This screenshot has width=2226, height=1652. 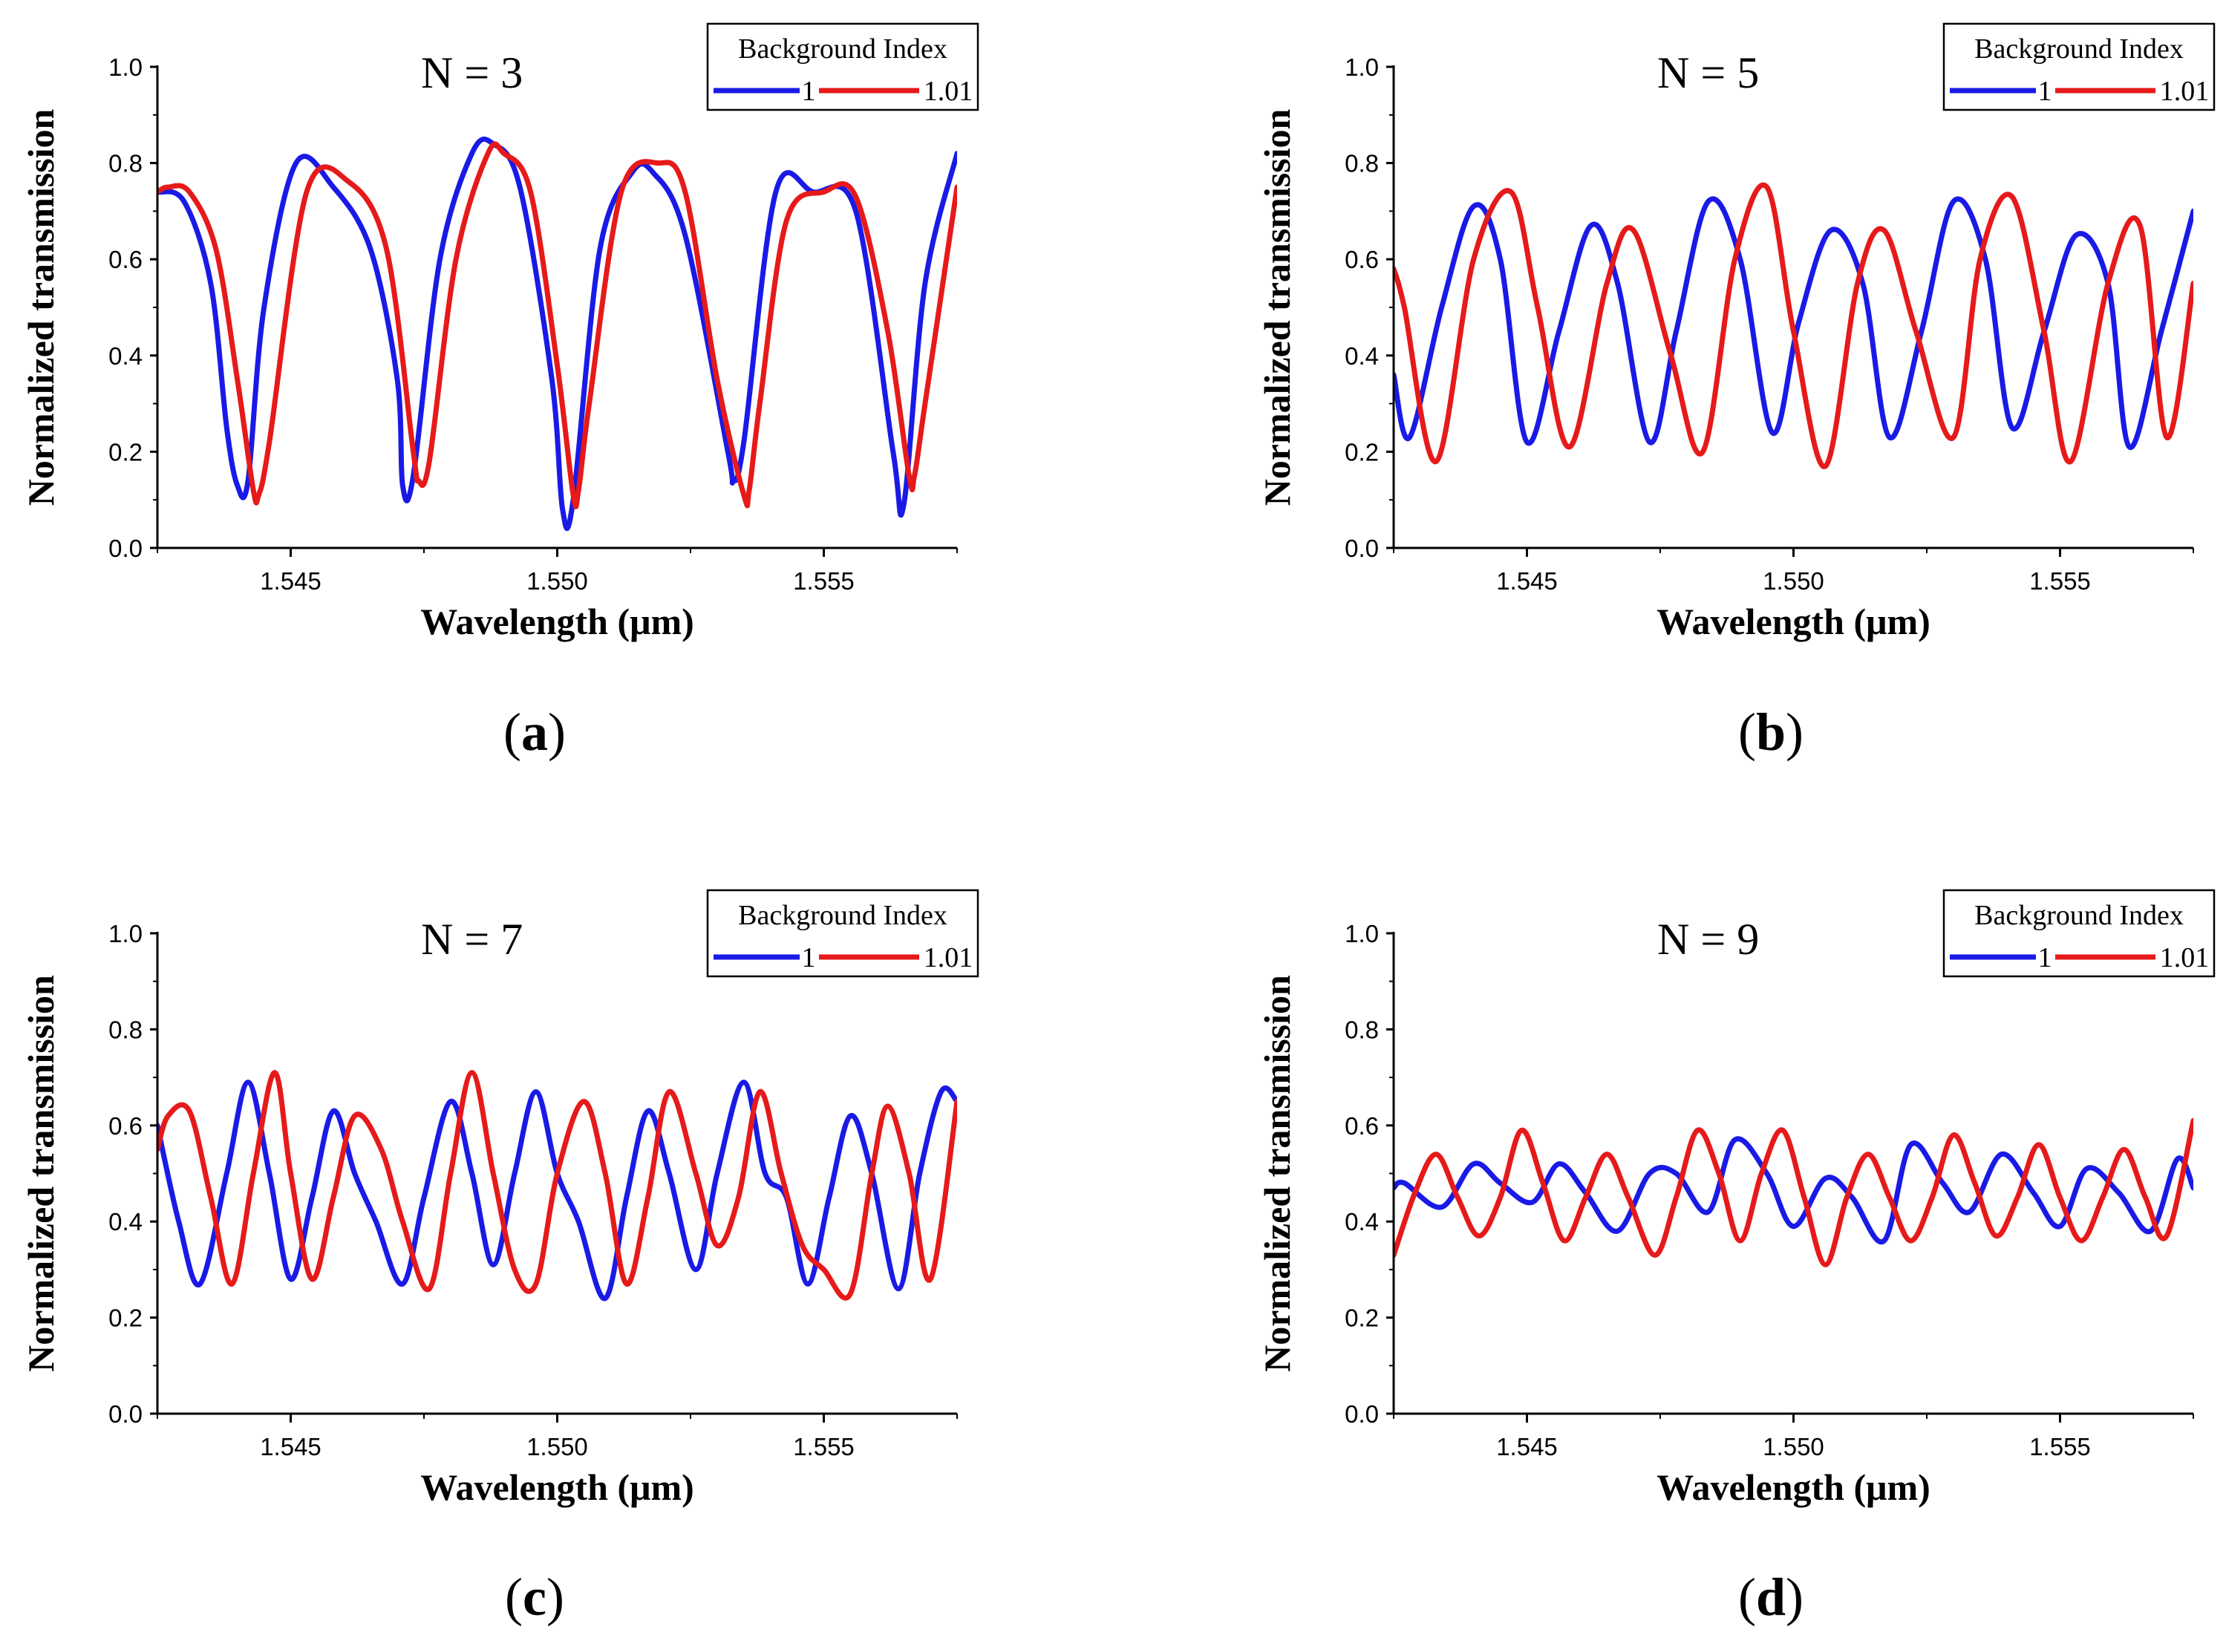 I want to click on panel-caption: (b), so click(x=1771, y=732).